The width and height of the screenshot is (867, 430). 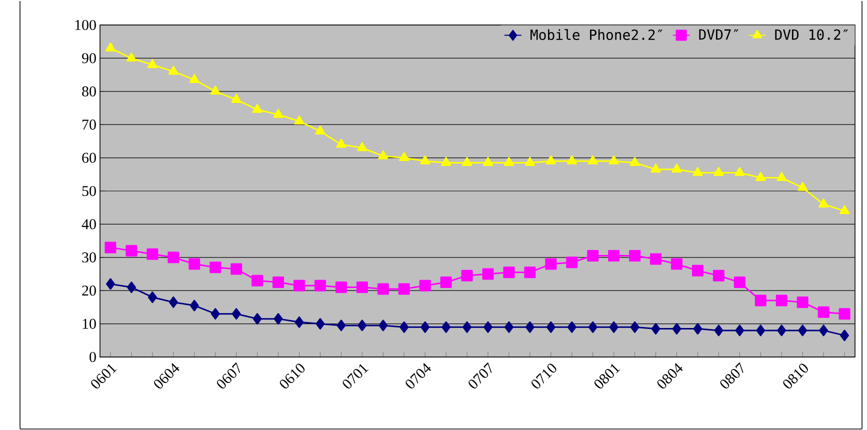 What do you see at coordinates (89, 91) in the screenshot?
I see `y-tick-label: 80` at bounding box center [89, 91].